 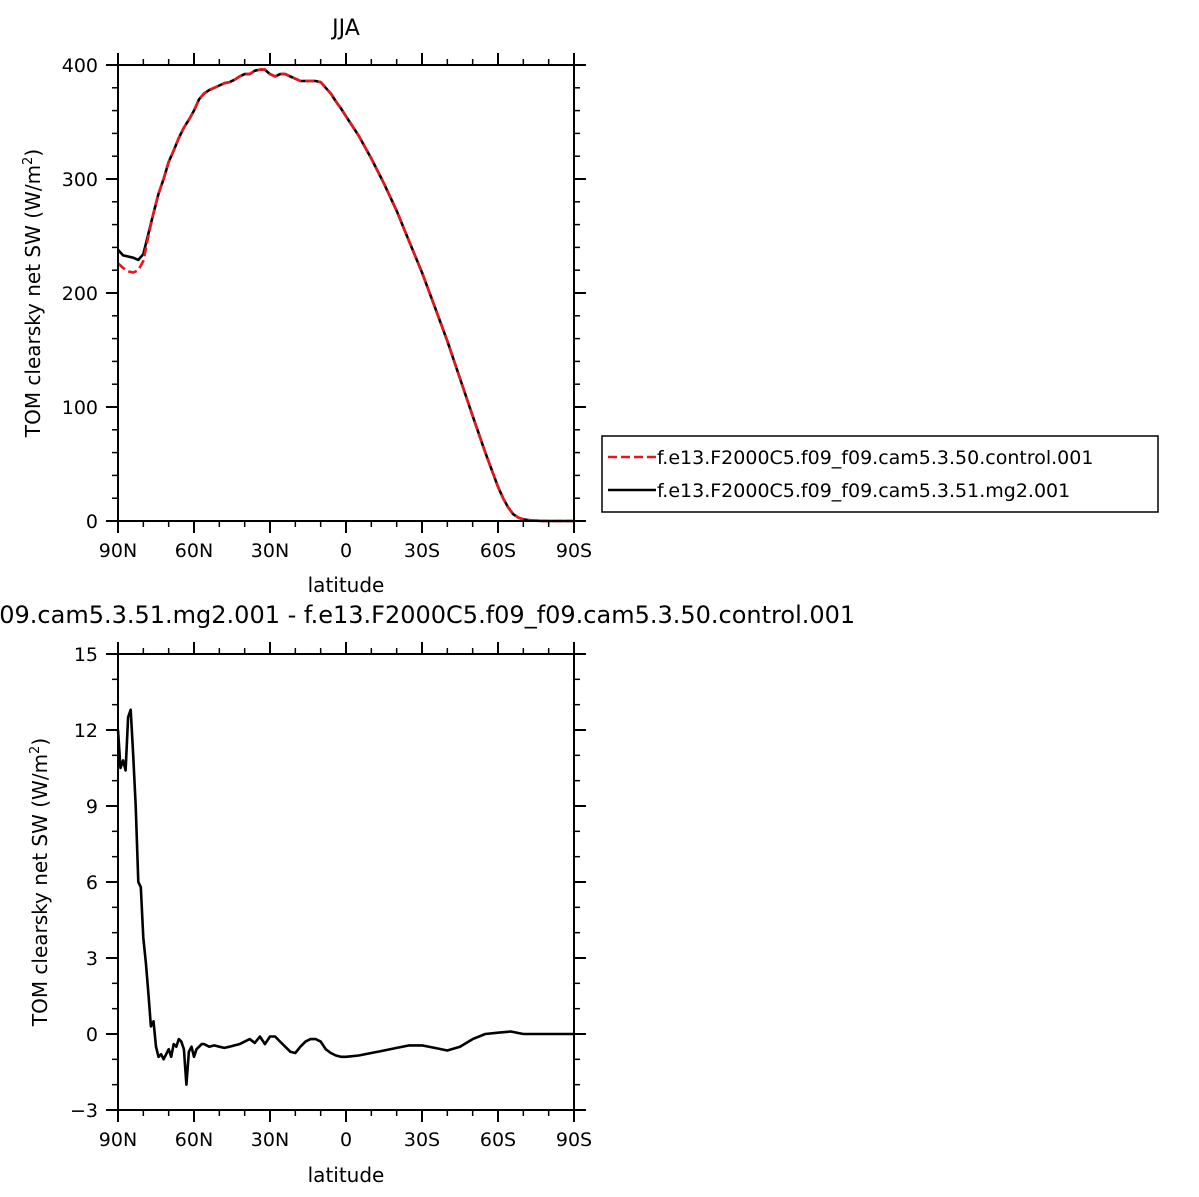 I want to click on panel-top-ytick-label: 400, so click(x=80, y=66).